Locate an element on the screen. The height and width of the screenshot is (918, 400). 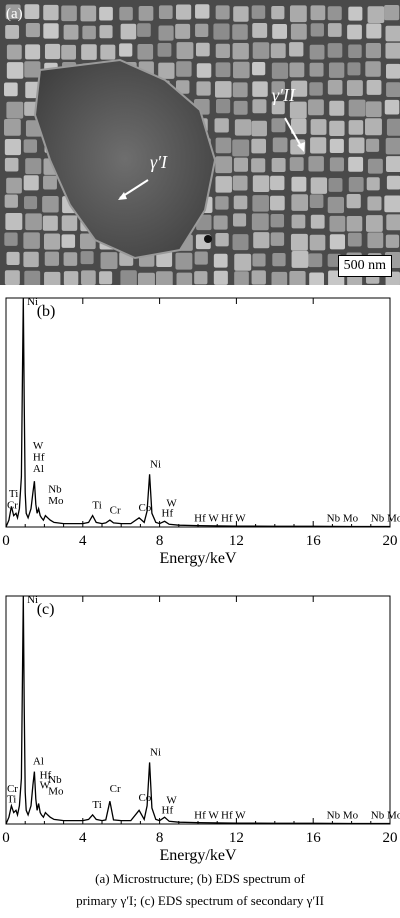
secondary-phase-label: γ′II is located at coordinates (284, 95).